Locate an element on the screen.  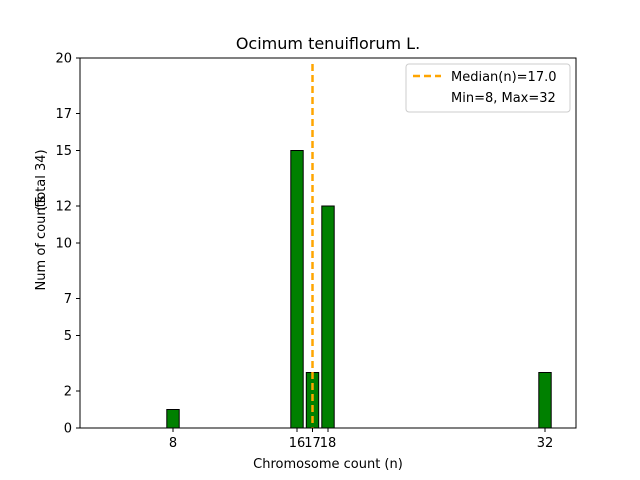
y-axis-label-group: Num of counts is located at coordinates (41, 242).